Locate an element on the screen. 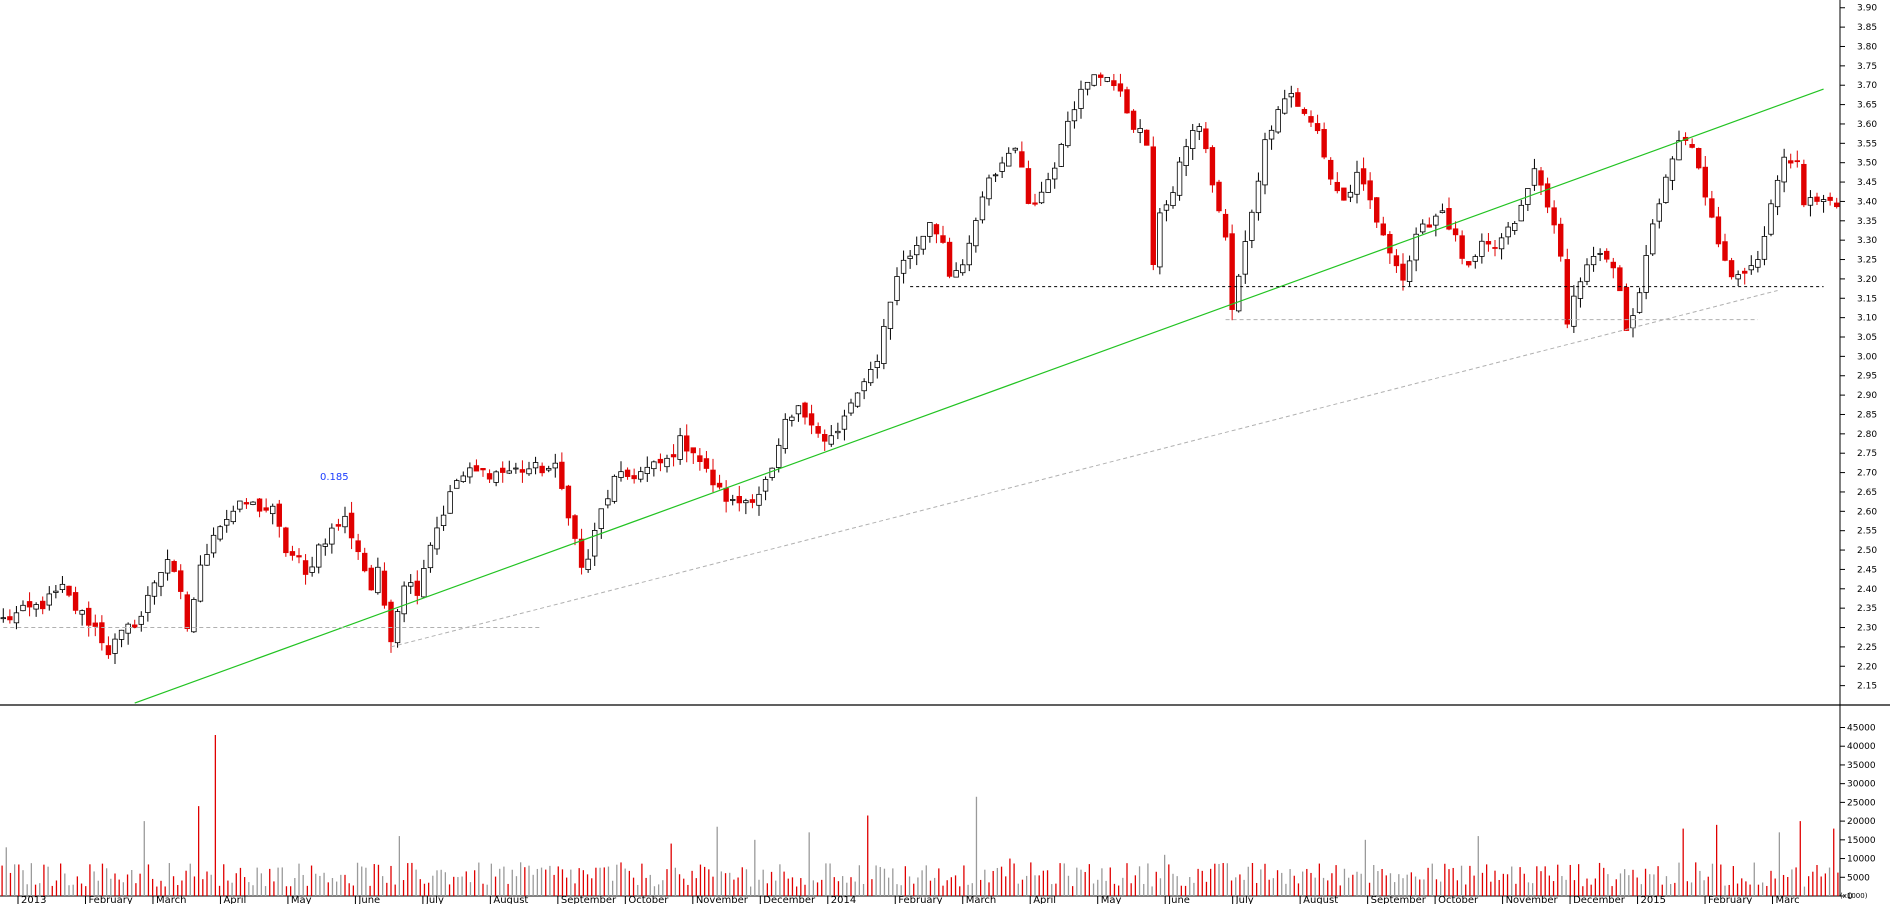 The image size is (1890, 904). price-tick-label: 2.85 is located at coordinates (1867, 415).